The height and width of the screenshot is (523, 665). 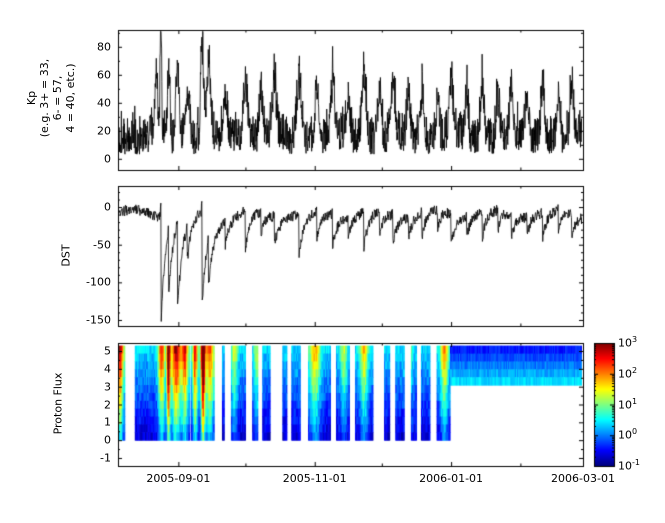 What do you see at coordinates (107, 387) in the screenshot?
I see `flux-y-tick-label: 3` at bounding box center [107, 387].